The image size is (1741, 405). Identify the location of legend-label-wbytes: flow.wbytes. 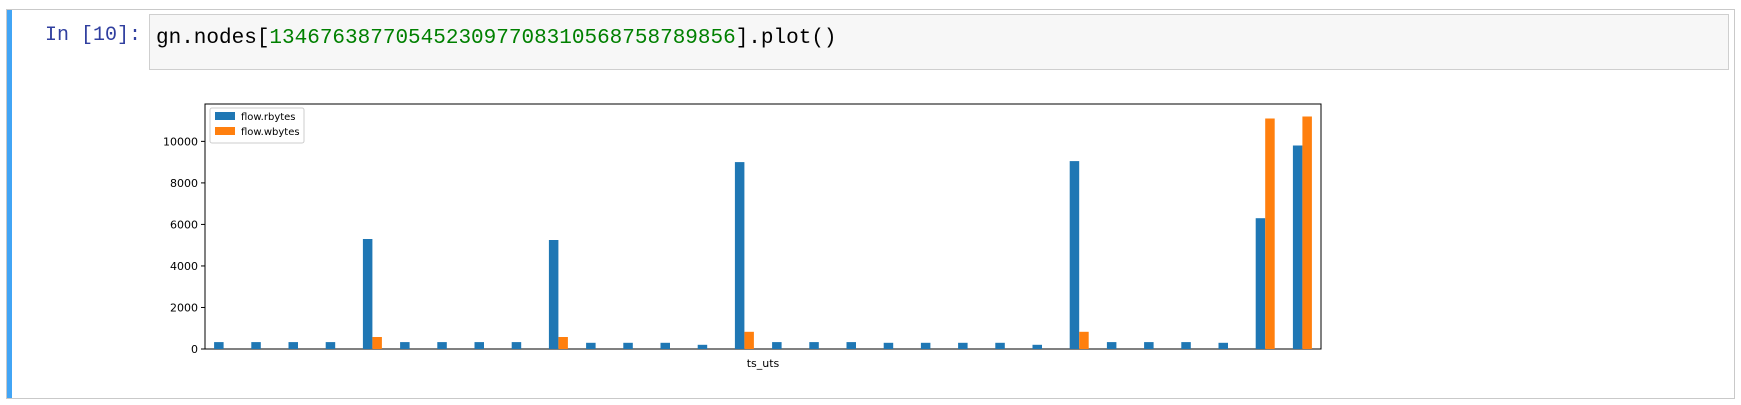
(270, 132).